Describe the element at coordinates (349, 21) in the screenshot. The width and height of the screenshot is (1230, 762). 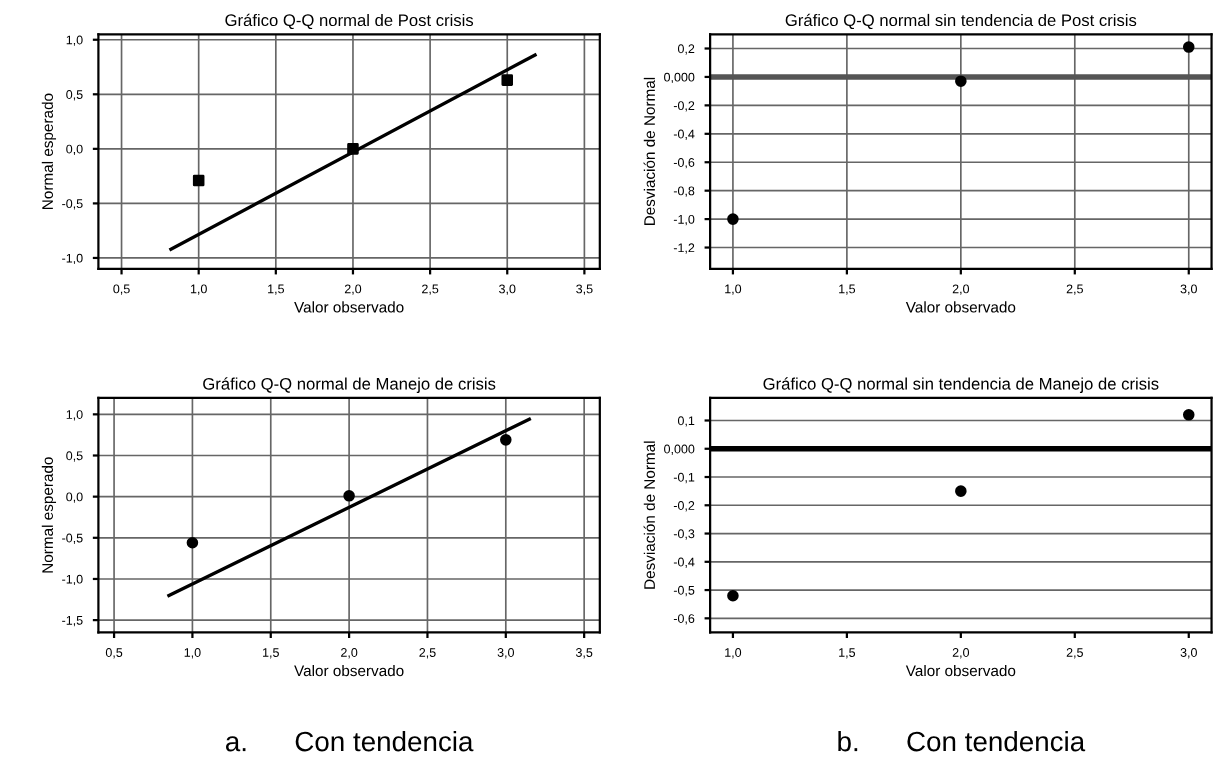
I see `chart-title: Gráfico Q-Q normal de Post crisis` at that location.